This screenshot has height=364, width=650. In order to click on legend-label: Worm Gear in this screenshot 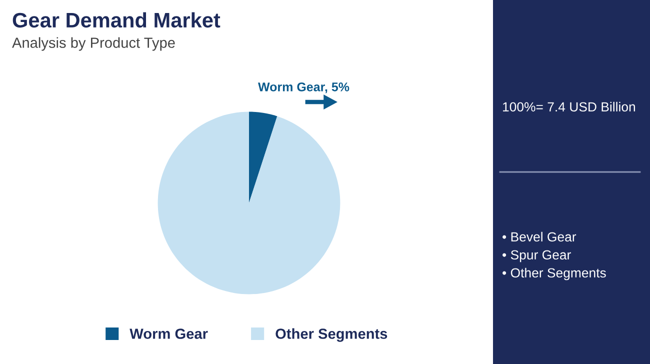, I will do `click(169, 333)`.